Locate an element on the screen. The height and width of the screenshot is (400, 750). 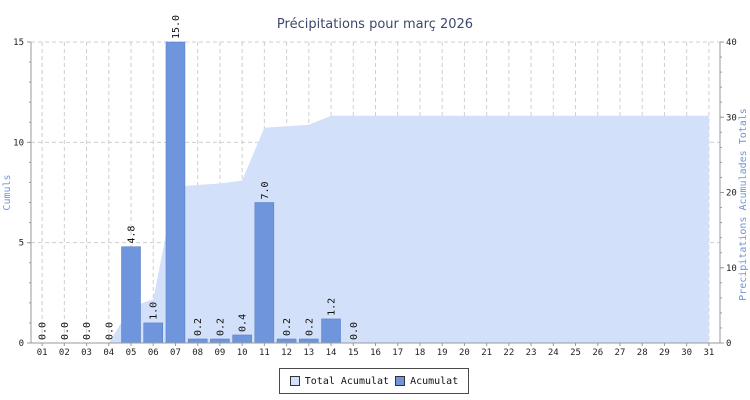
x-tick-label: 04 is located at coordinates (108, 353).